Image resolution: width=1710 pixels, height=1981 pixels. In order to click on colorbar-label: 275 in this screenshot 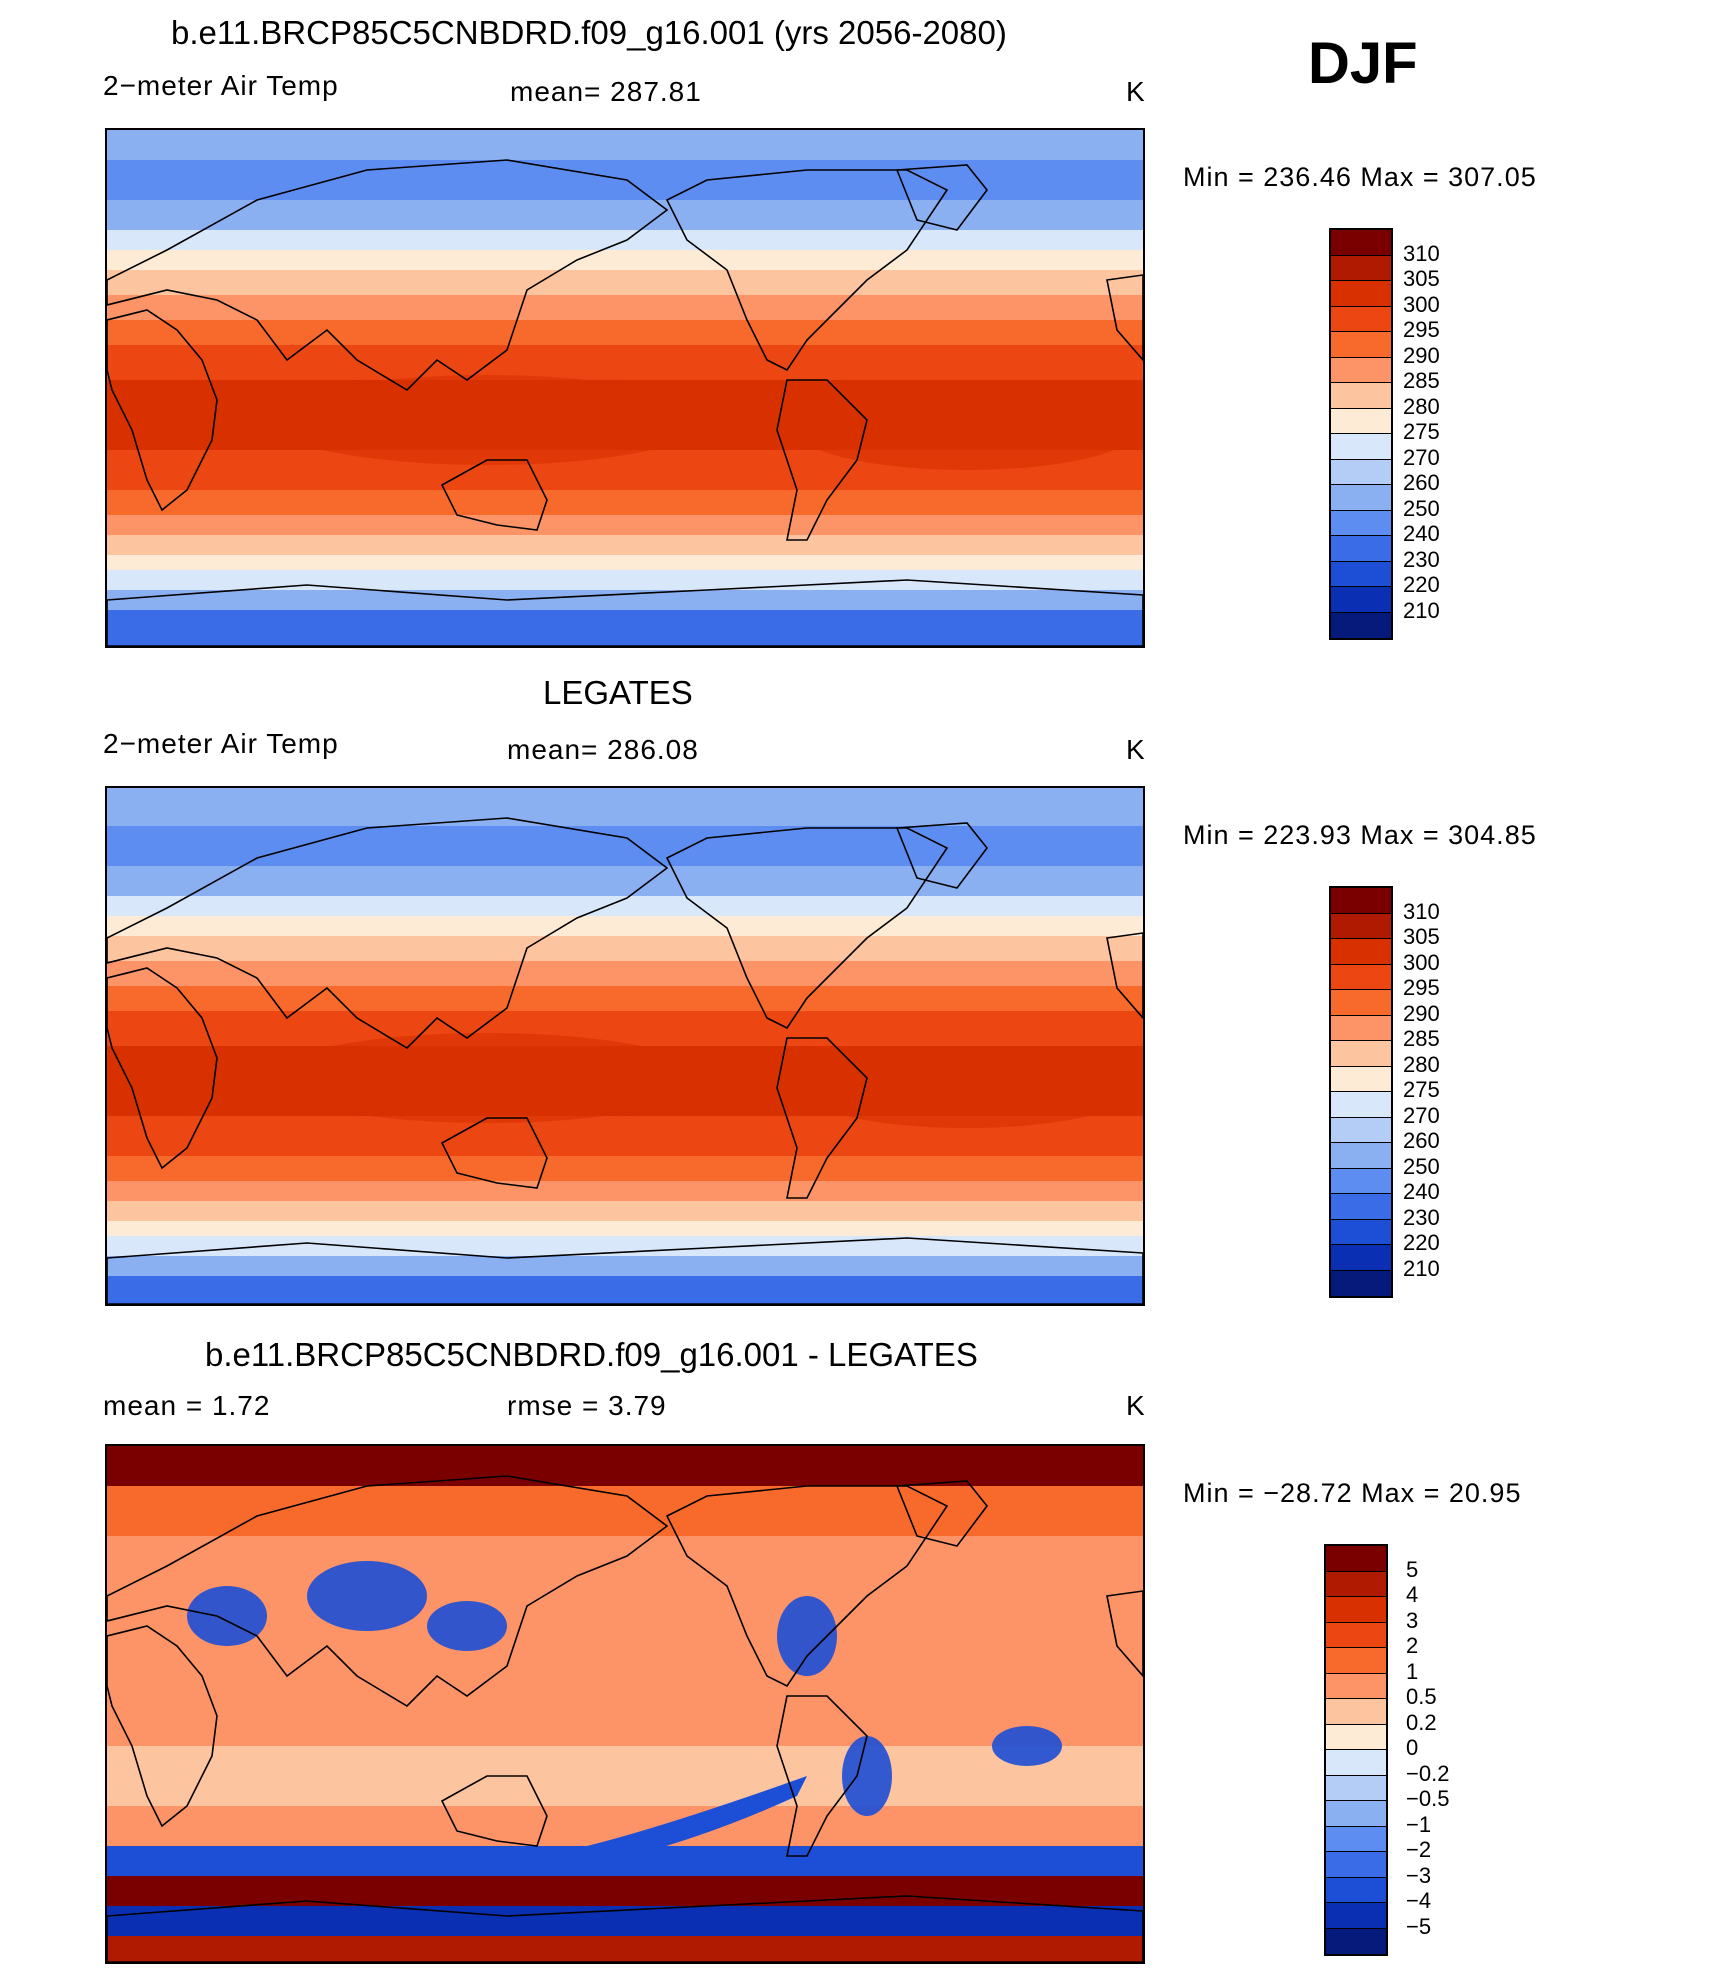, I will do `click(1421, 1089)`.